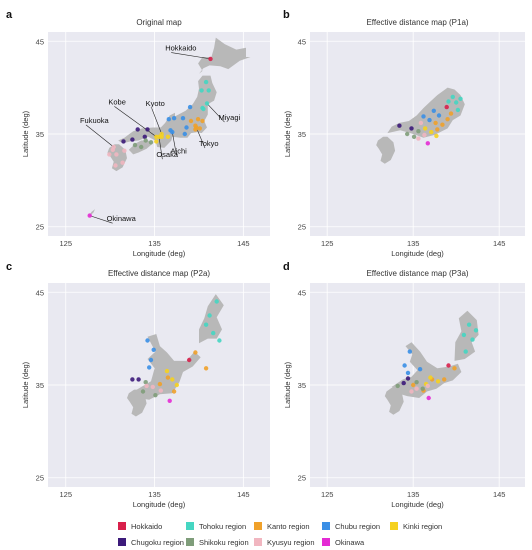  Describe the element at coordinates (152, 542) in the screenshot. I see `legend-item-chugoku: Chugoku region` at that location.